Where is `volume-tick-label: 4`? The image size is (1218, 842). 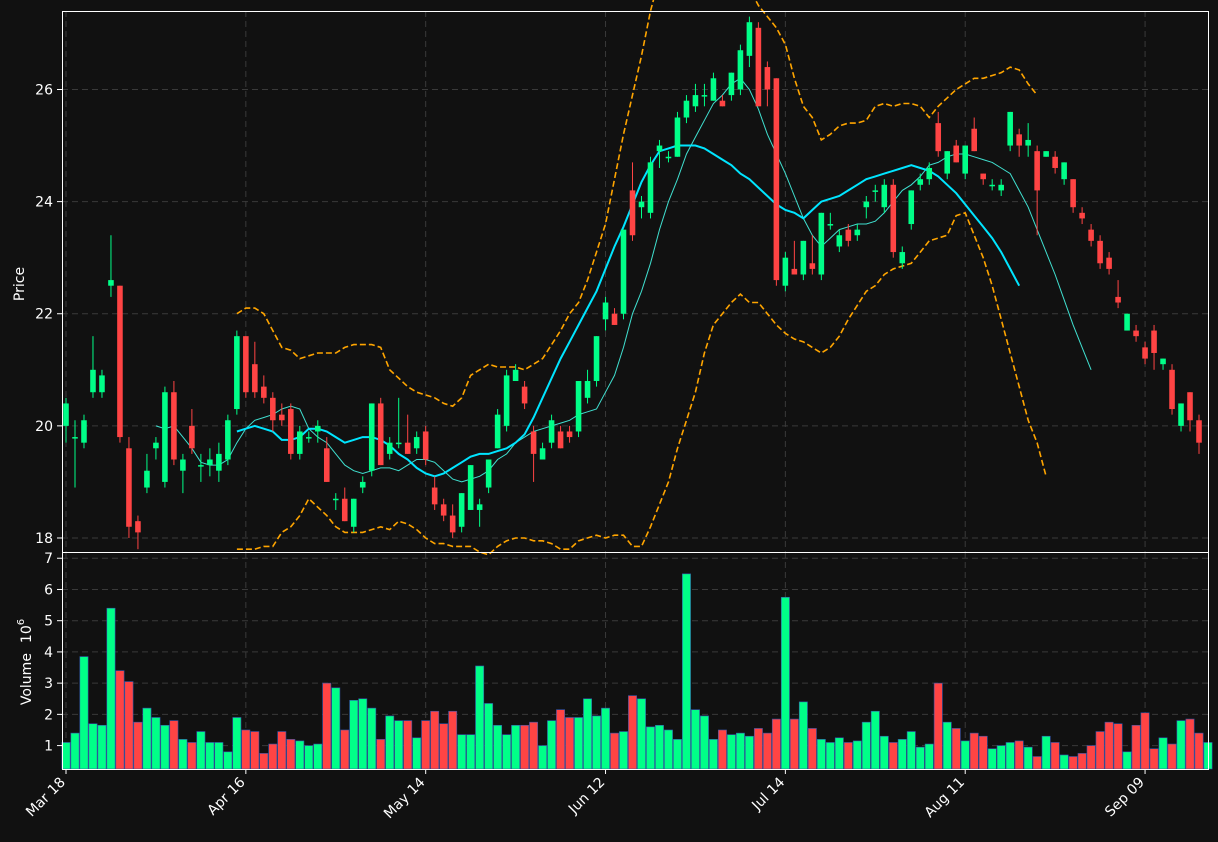
volume-tick-label: 4 is located at coordinates (48, 653).